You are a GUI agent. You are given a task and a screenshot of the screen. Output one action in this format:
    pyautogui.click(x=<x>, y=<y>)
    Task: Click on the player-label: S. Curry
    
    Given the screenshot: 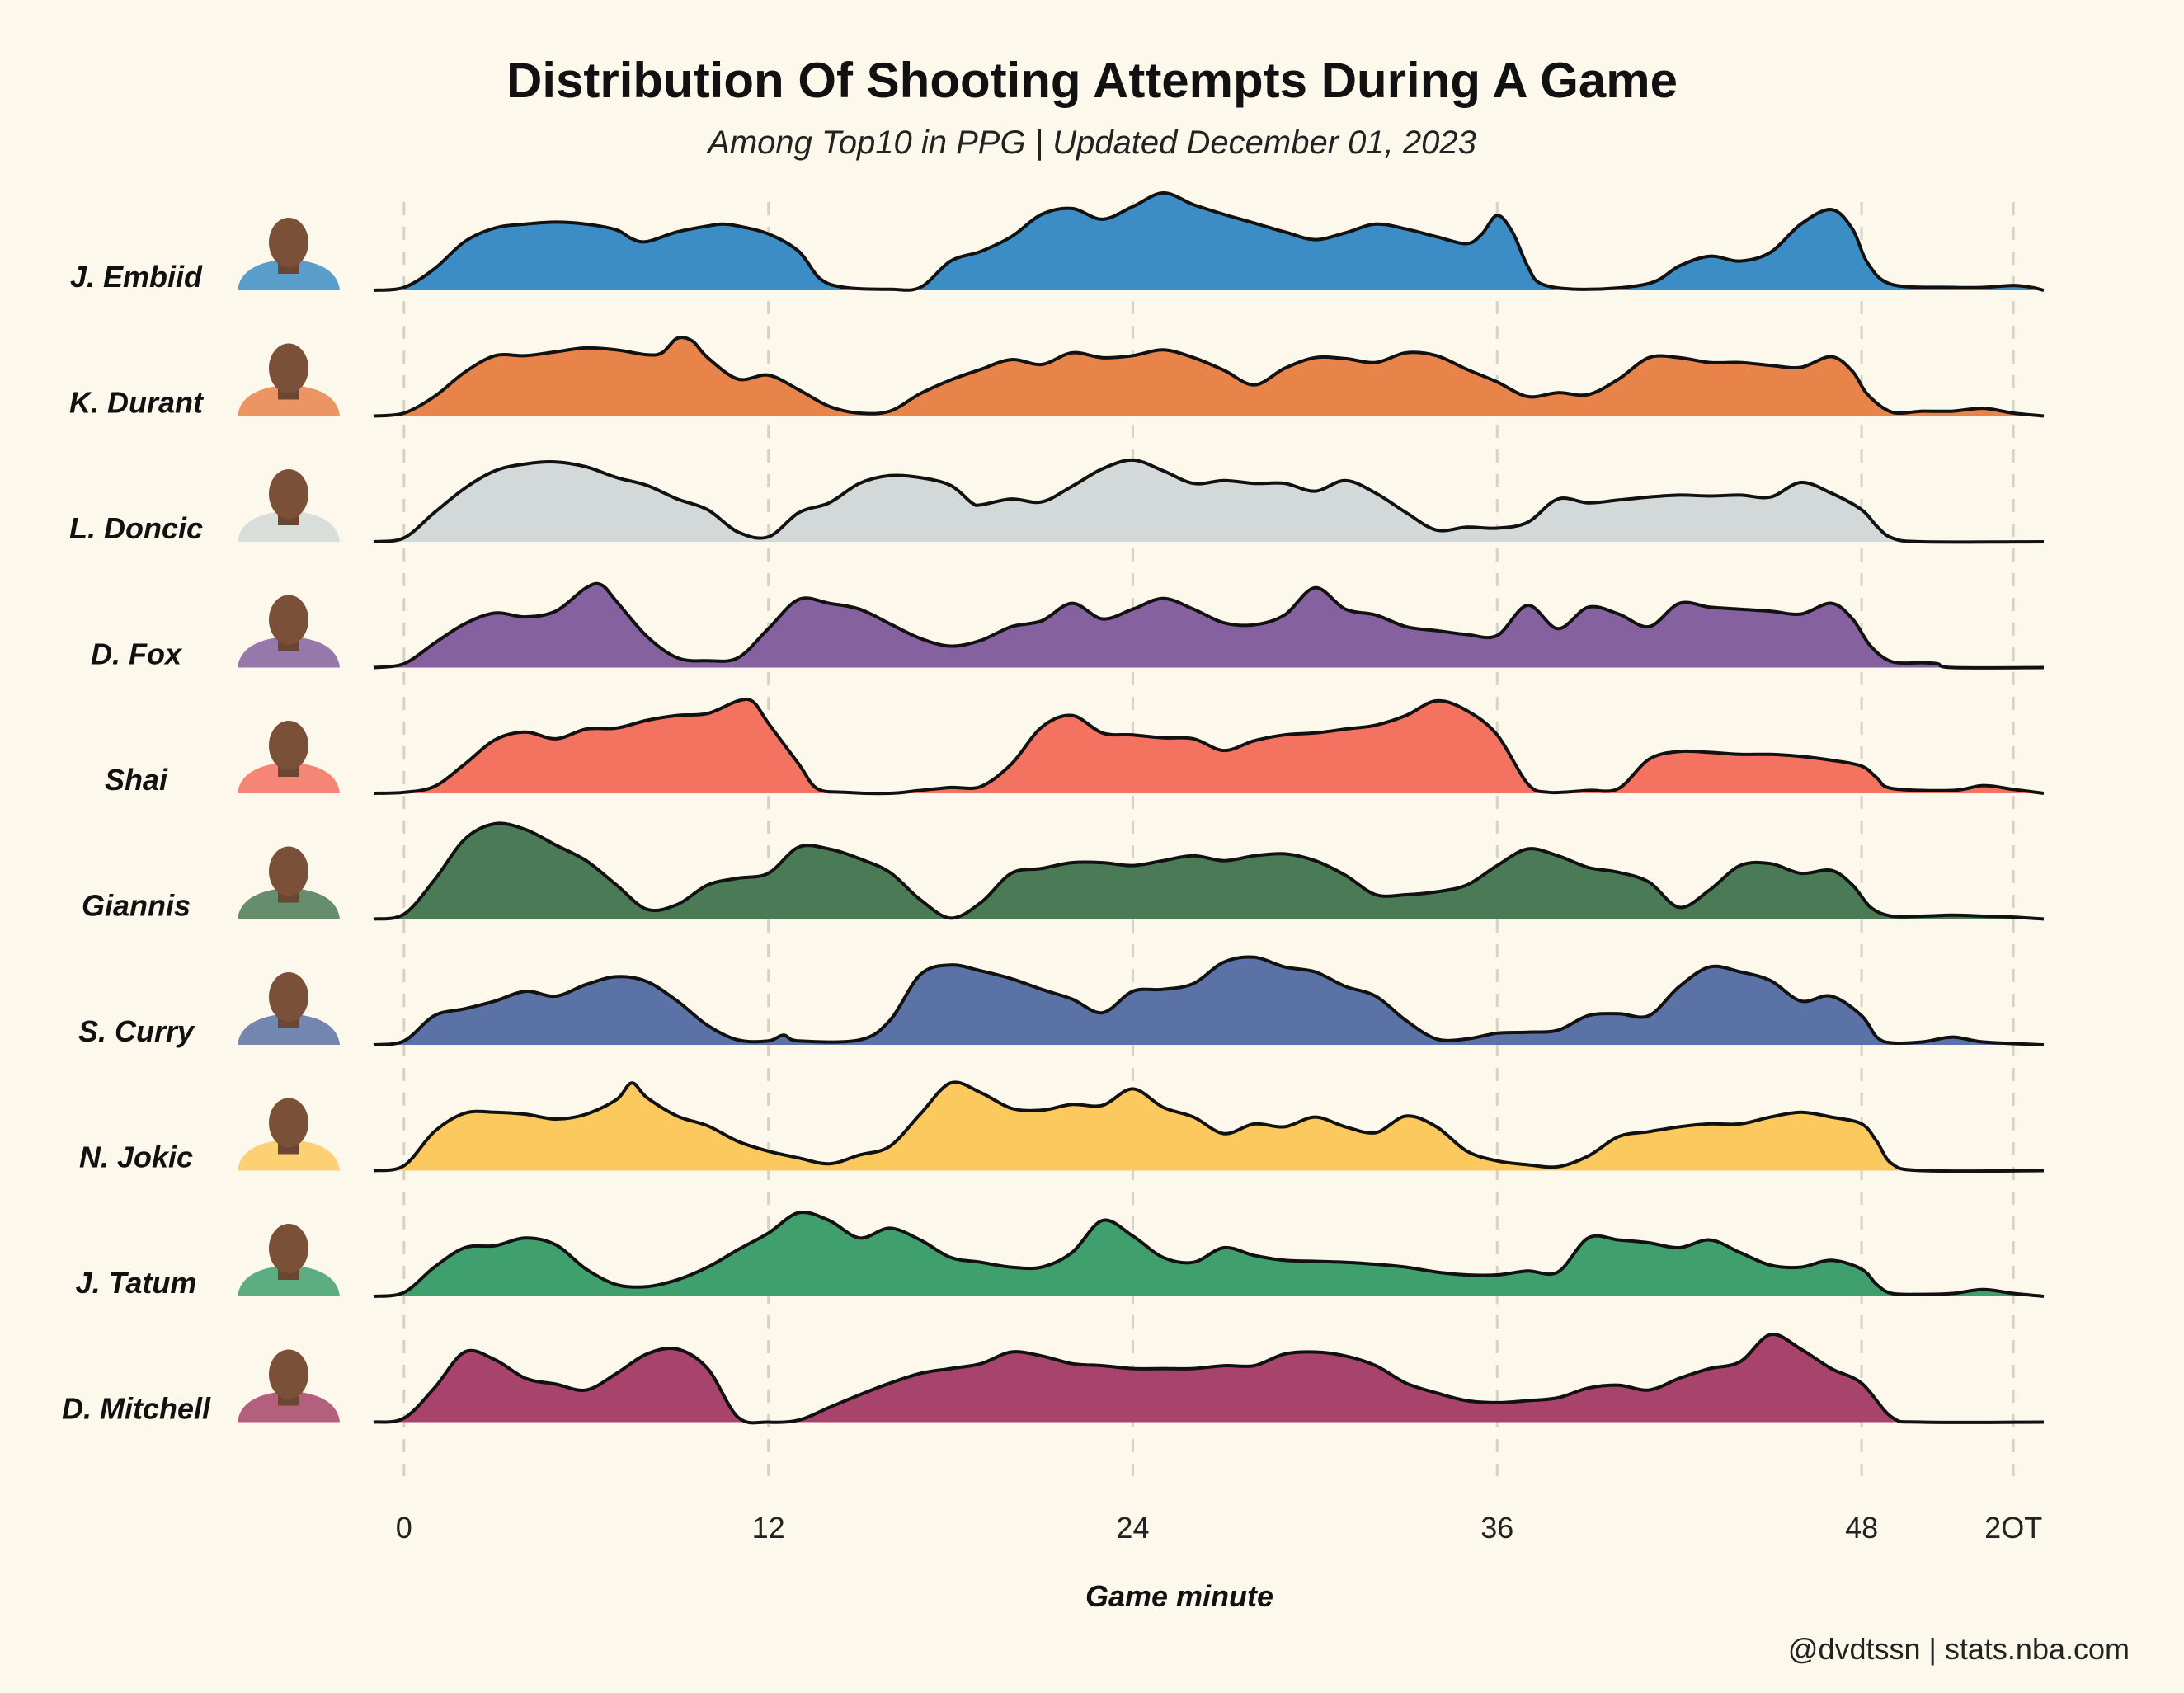 What is the action you would take?
    pyautogui.click(x=136, y=1031)
    